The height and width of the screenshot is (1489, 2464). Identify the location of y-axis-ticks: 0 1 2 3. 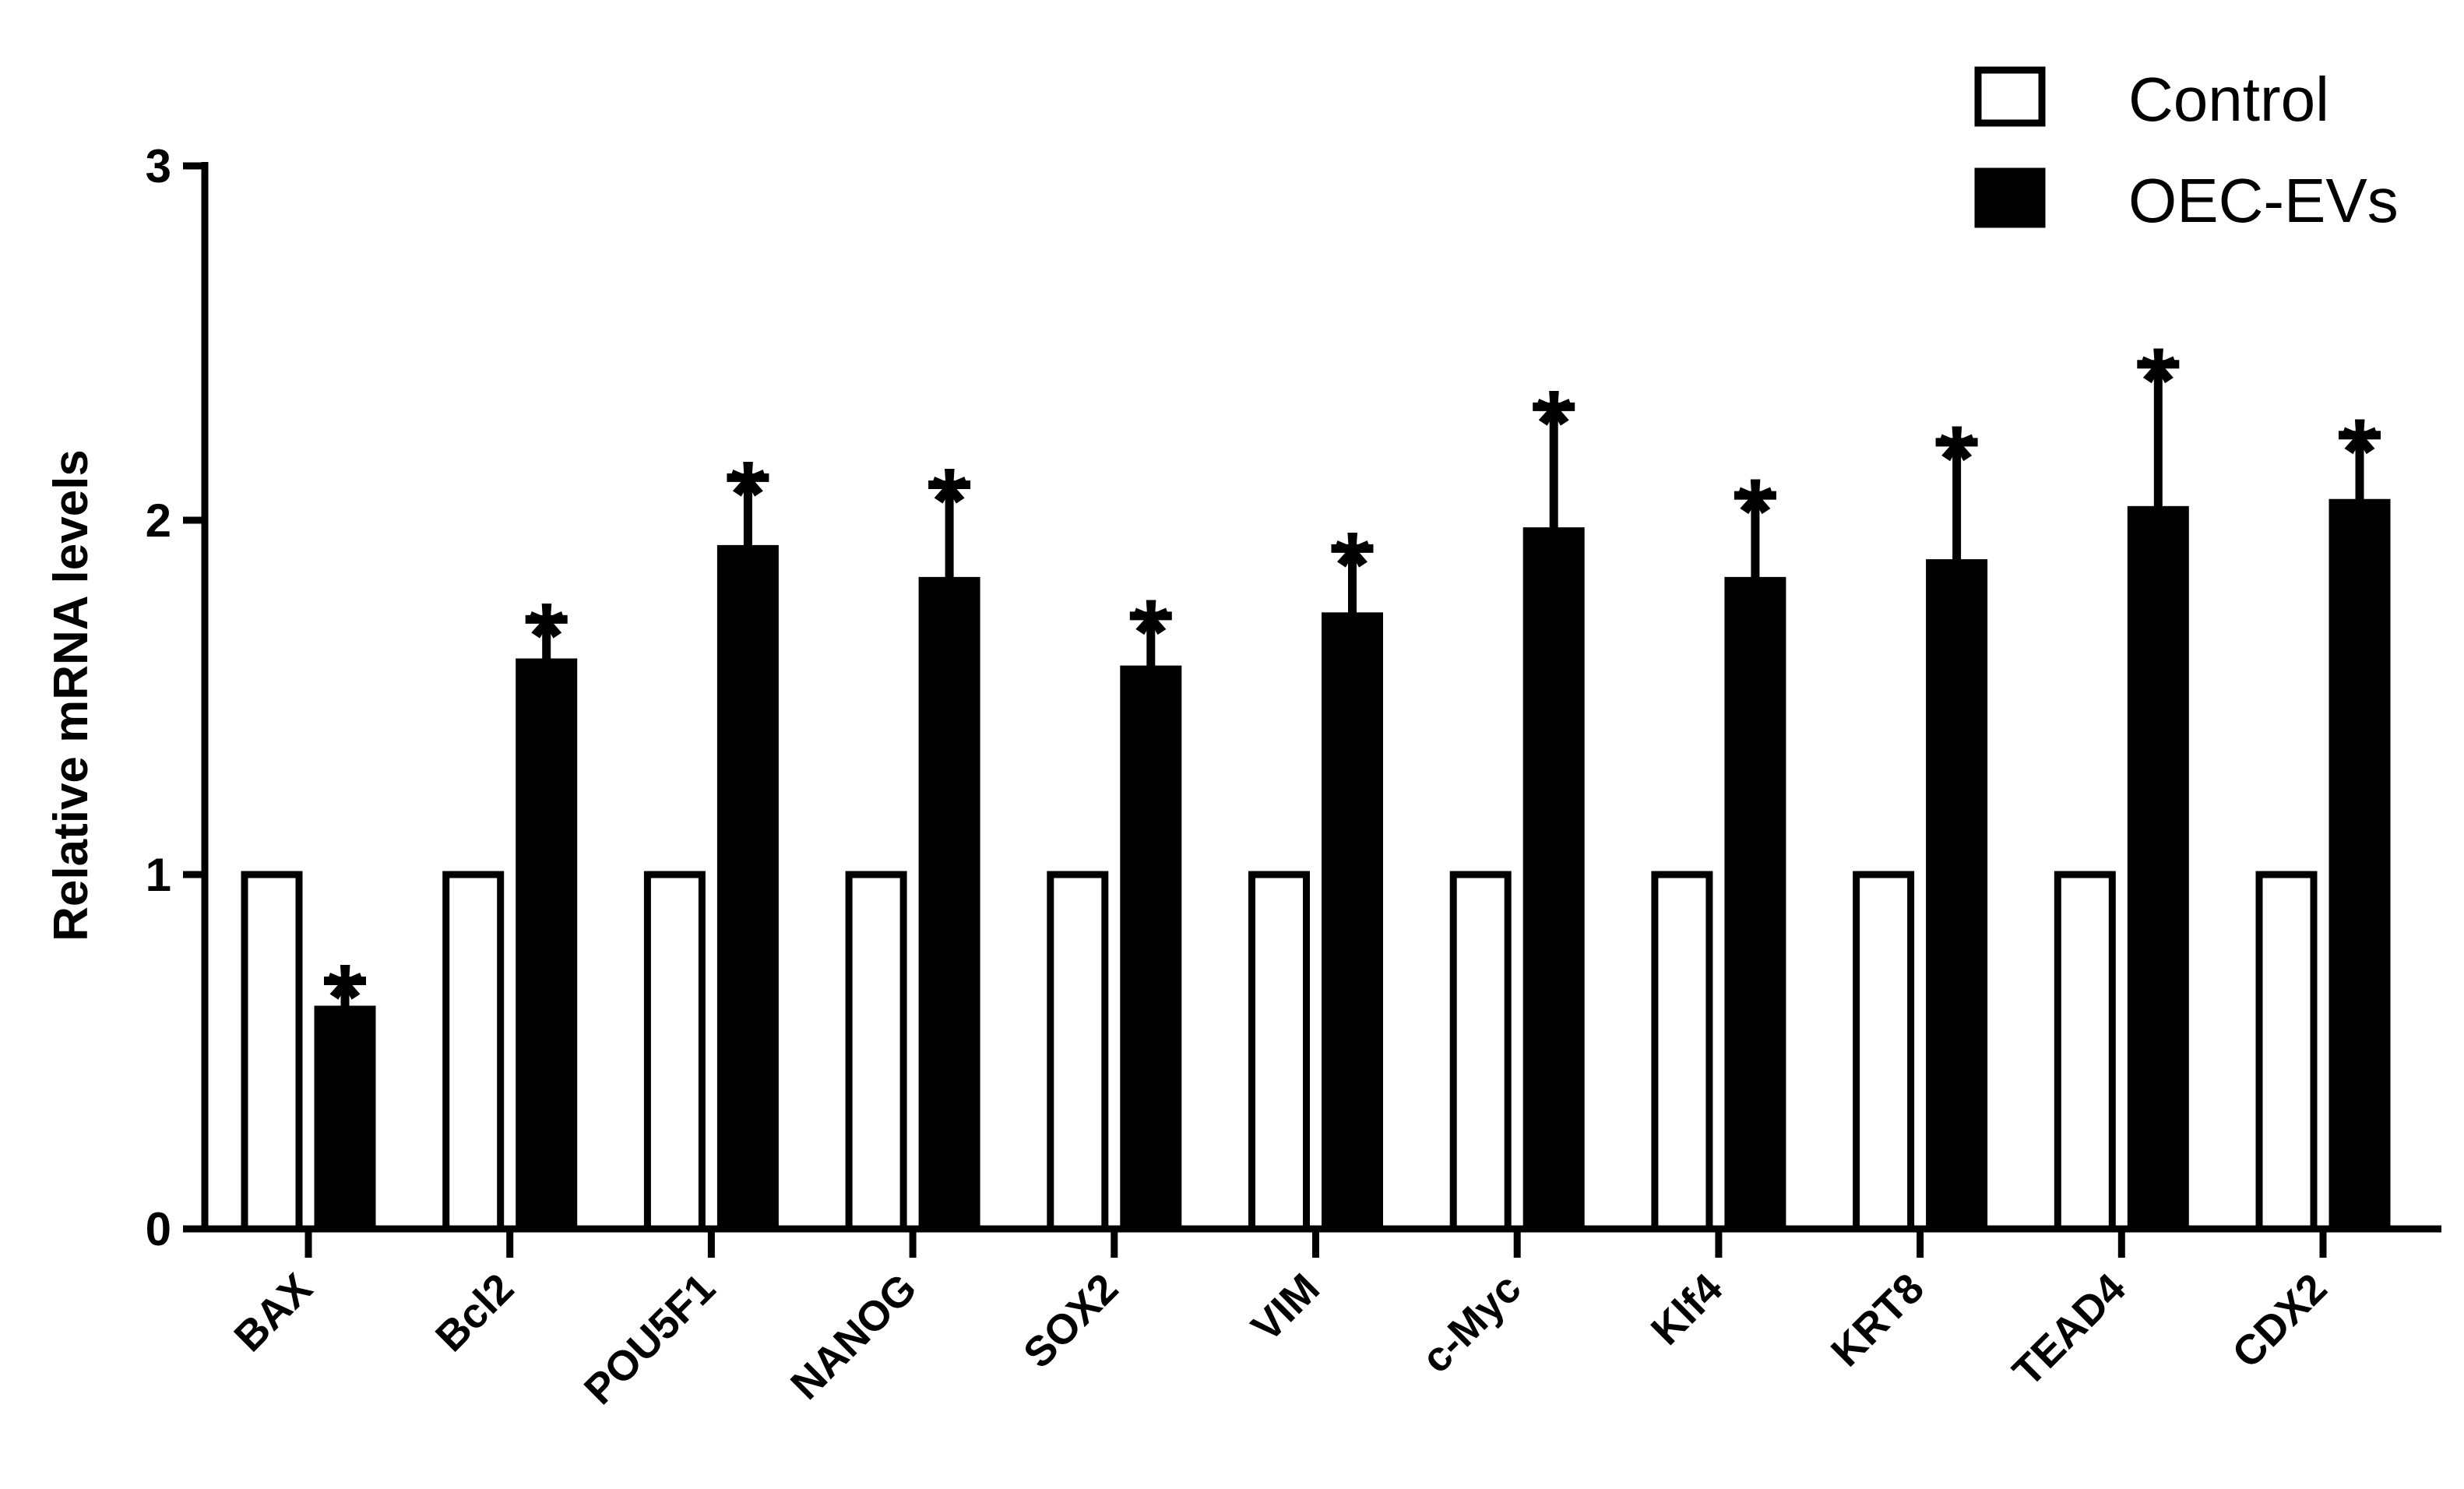
(175, 697).